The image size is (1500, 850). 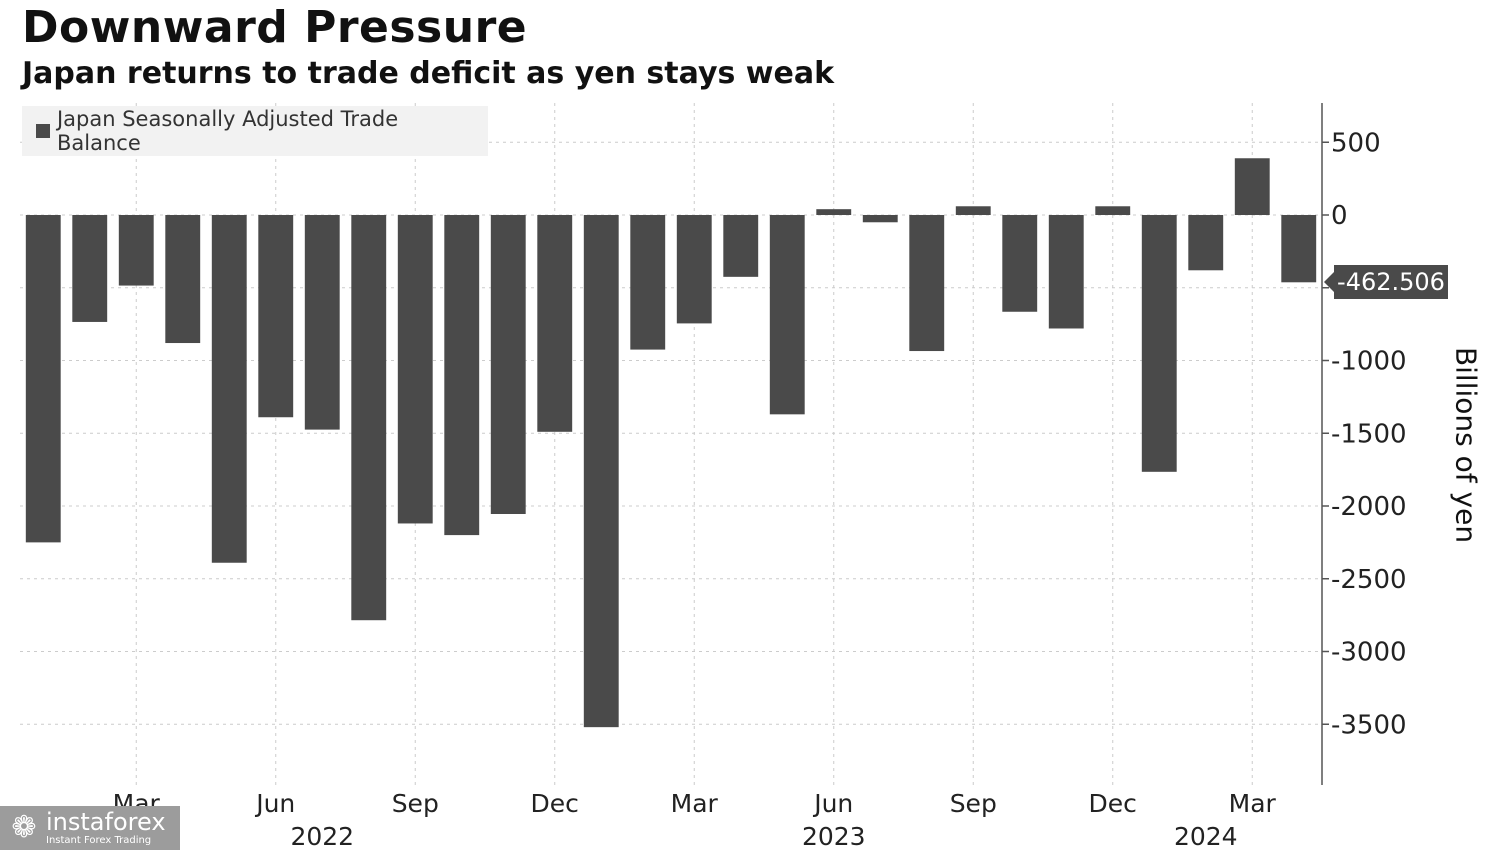 I want to click on y-tick-label: -3000, so click(x=1369, y=653).